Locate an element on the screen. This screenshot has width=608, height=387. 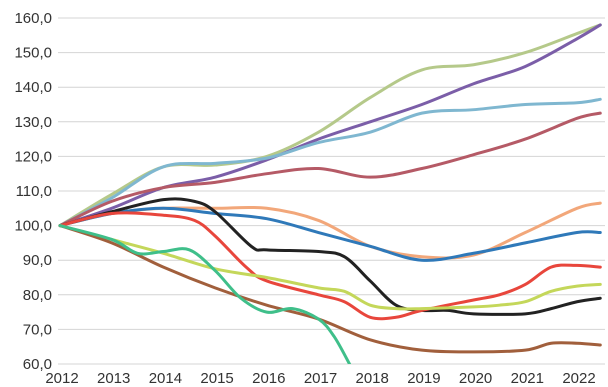
y-tick-label: 70,0 is located at coordinates (37, 329).